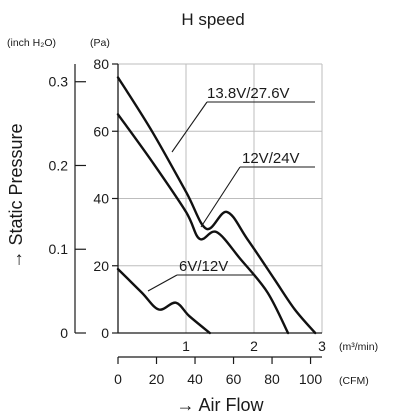  I want to click on y-axis-primary: 80 60 40 20 0, so click(105, 198).